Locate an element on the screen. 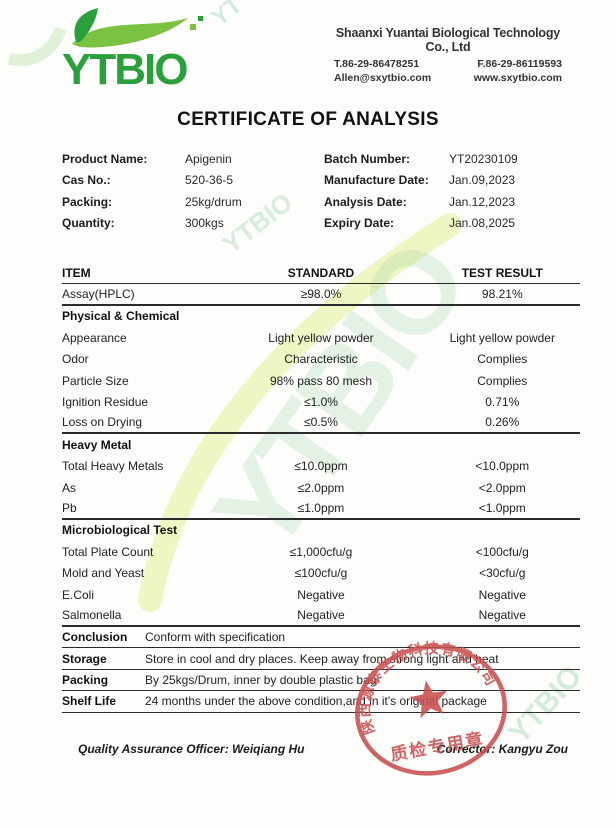 This screenshot has height=828, width=616. spec-result-cell: <1.0ppm is located at coordinates (502, 507).